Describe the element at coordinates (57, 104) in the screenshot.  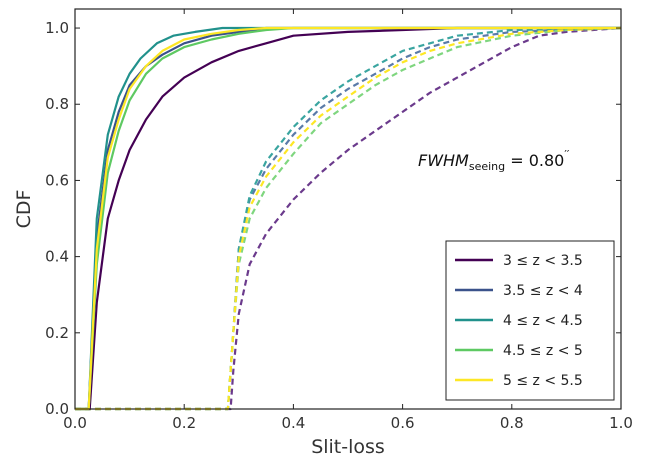
I see `y-tick-label: 0.8` at that location.